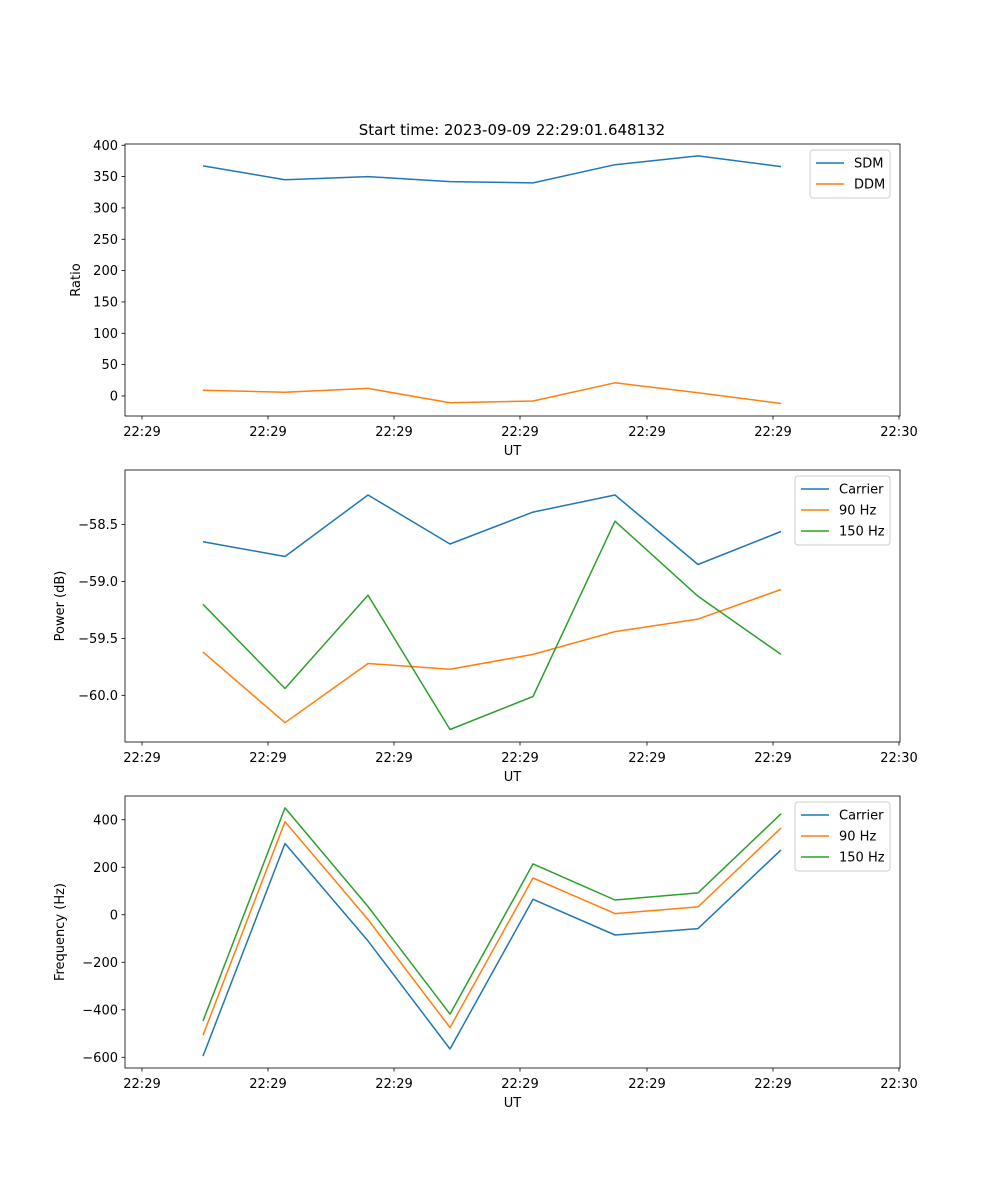 This screenshot has width=1000, height=1200. Describe the element at coordinates (60, 932) in the screenshot. I see `y-axis-label: Frequency (Hz)` at that location.